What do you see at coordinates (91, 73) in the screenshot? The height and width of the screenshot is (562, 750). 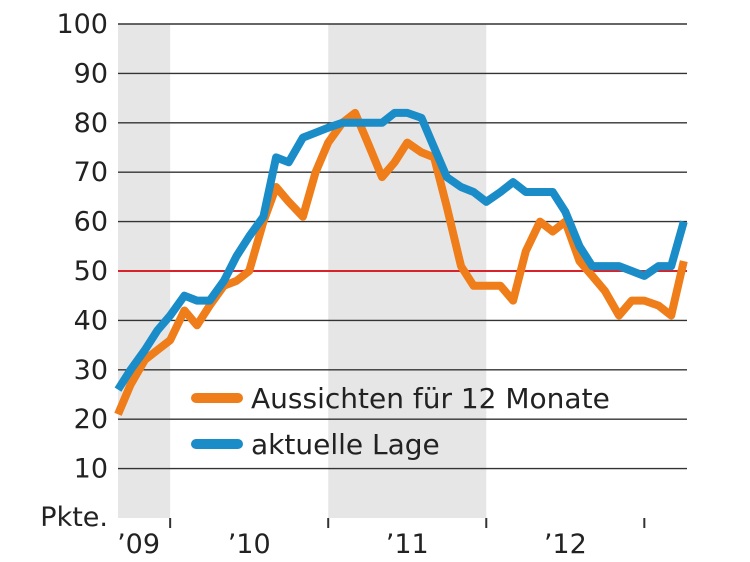 I see `y-tick-label-90: 90` at bounding box center [91, 73].